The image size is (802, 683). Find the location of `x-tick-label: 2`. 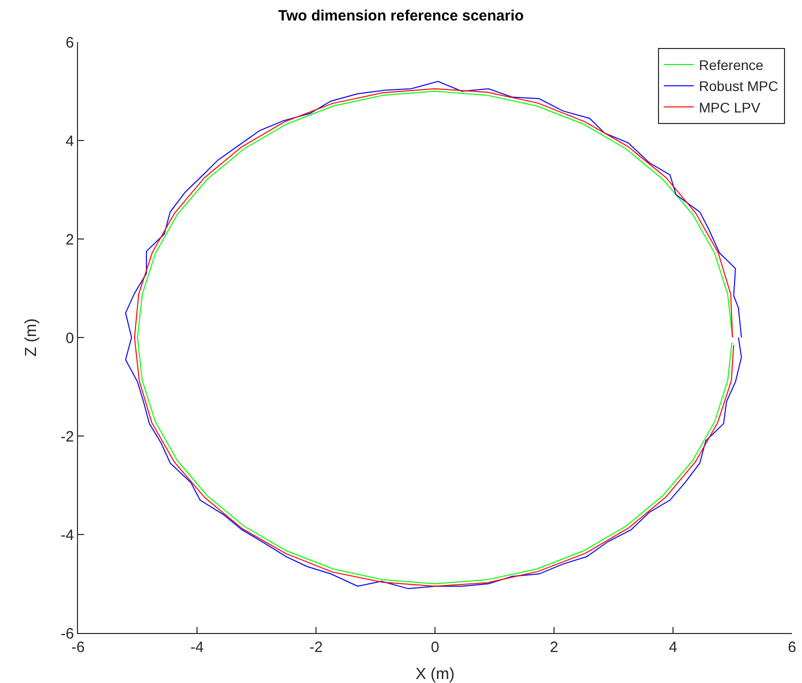

x-tick-label: 2 is located at coordinates (554, 647).